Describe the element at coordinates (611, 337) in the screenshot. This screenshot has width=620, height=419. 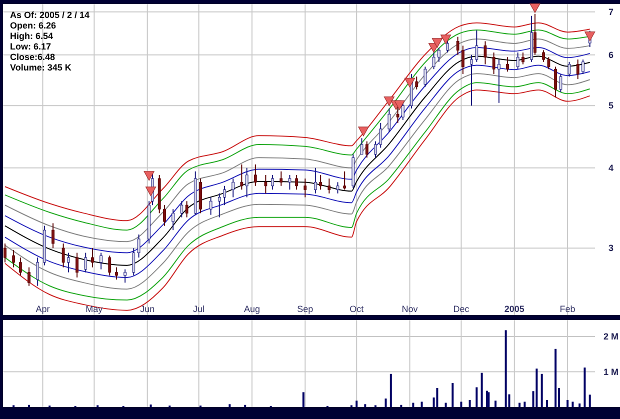
I see `y-tick-label: 2 M` at that location.